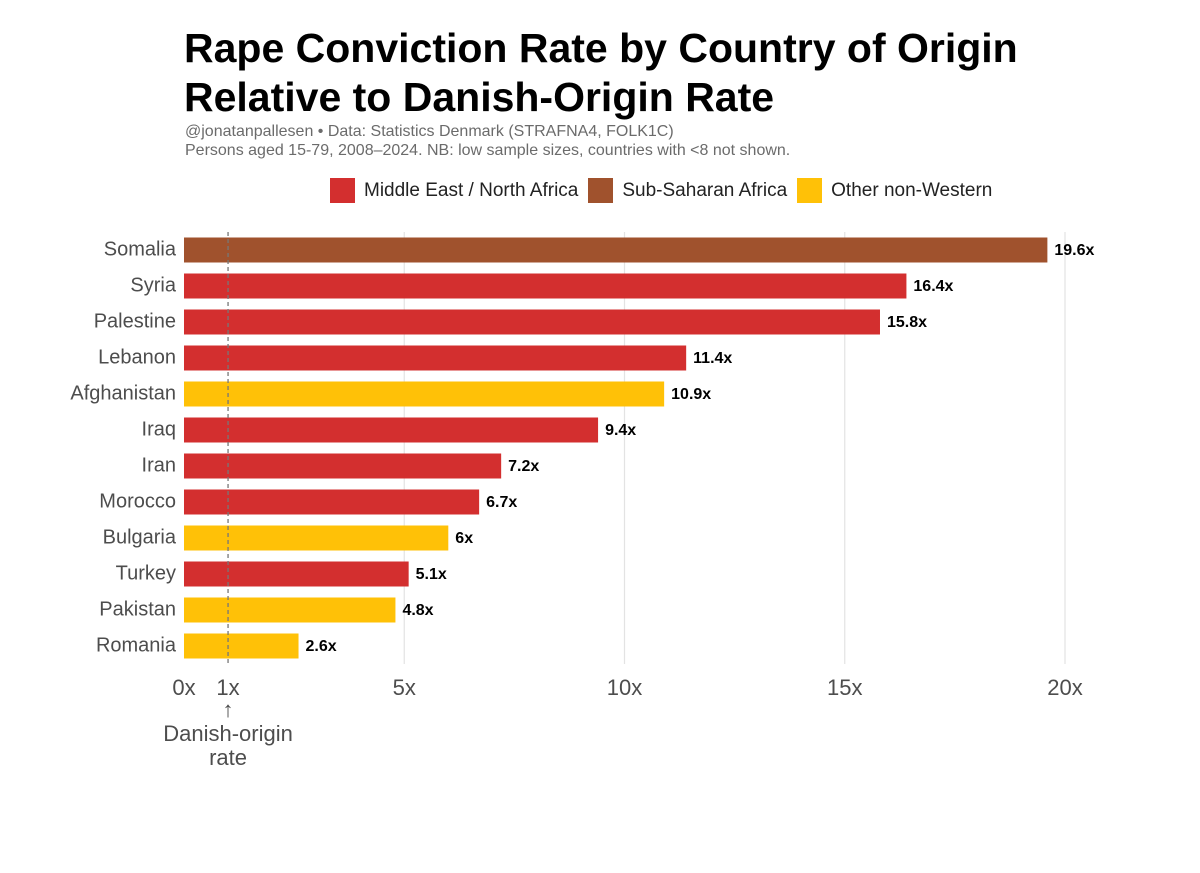 The height and width of the screenshot is (873, 1200). What do you see at coordinates (137, 357) in the screenshot?
I see `category-label-lebanon: Lebanon` at bounding box center [137, 357].